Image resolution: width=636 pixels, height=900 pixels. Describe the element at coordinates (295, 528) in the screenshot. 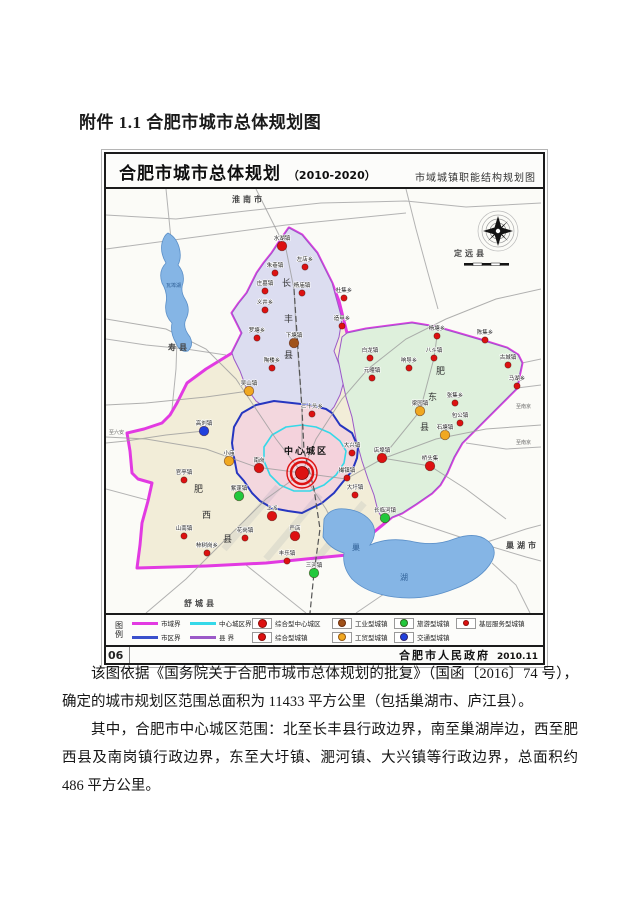

I see `town-label: 严店` at that location.